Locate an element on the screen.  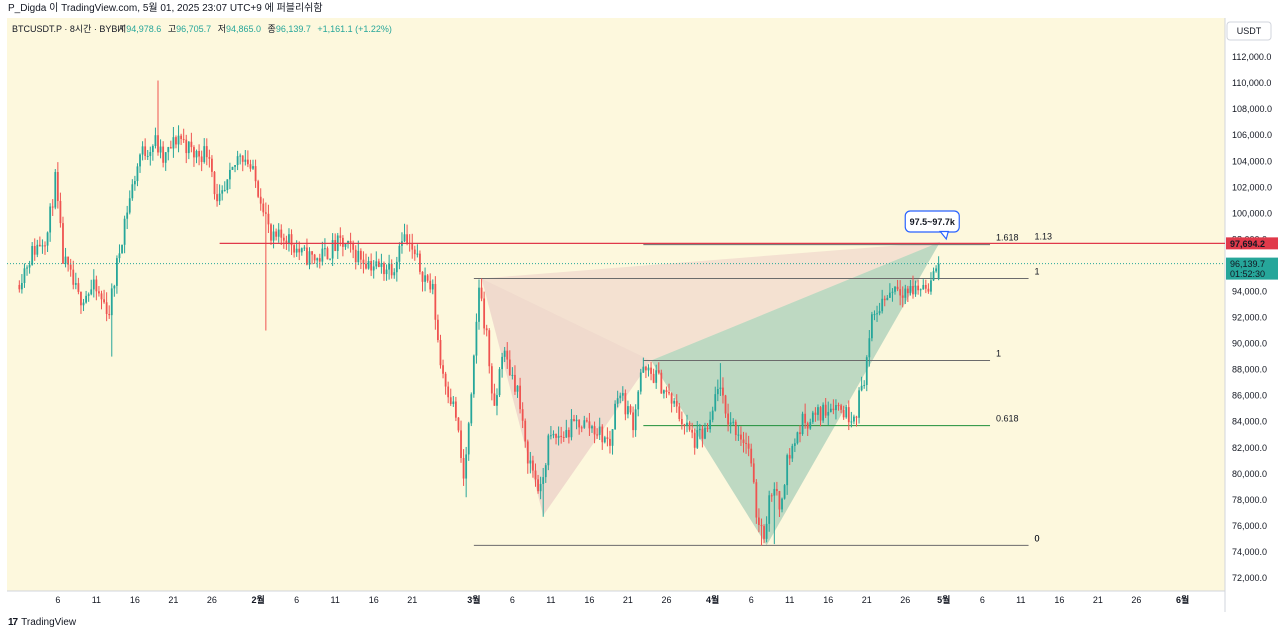
footer-brand: TradingView is located at coordinates (49, 622).